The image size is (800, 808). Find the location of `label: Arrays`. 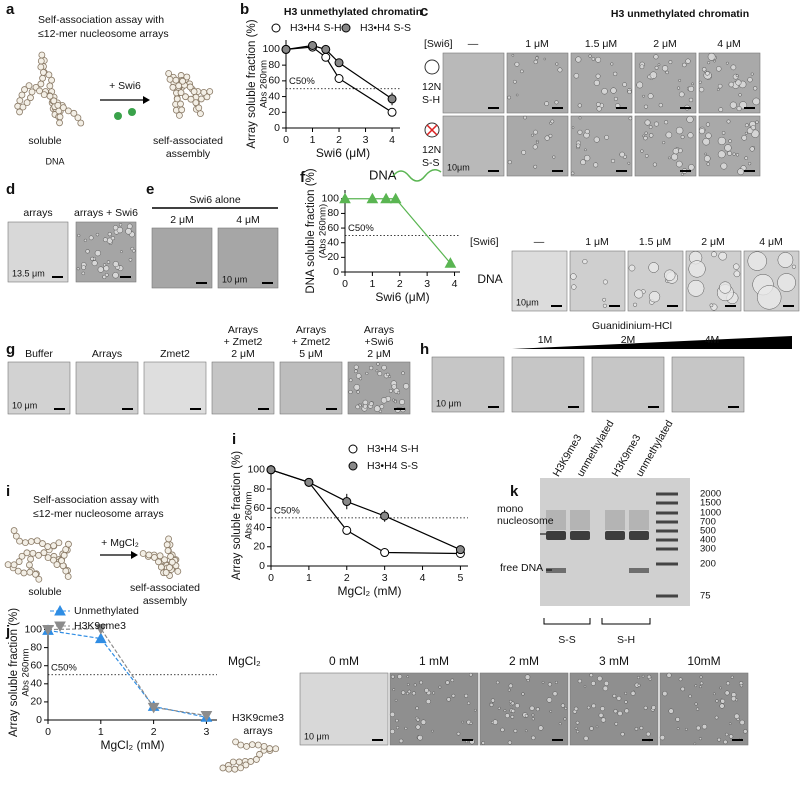

label: Arrays is located at coordinates (311, 330).